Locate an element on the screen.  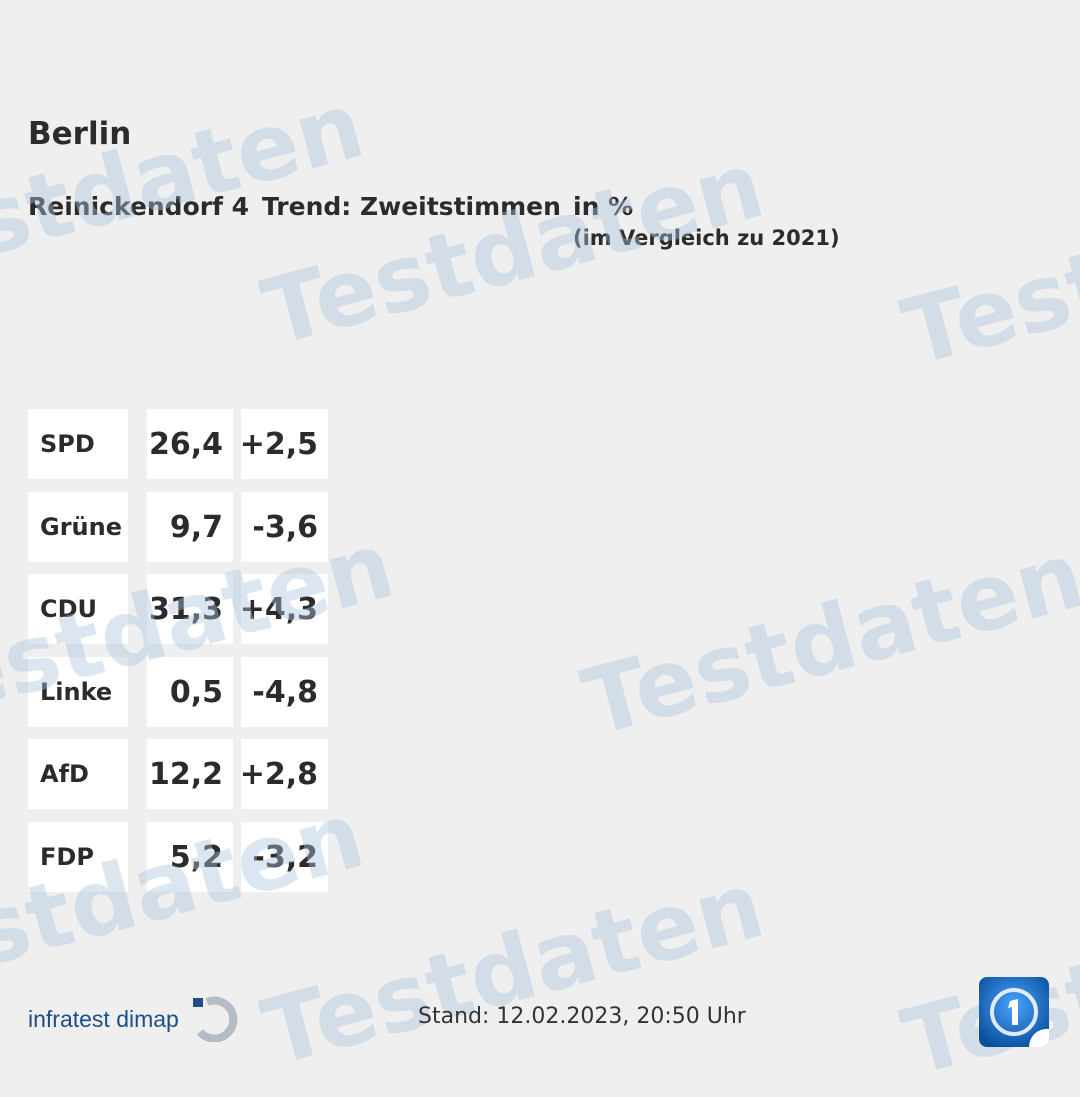
vote-change-afd: +2,8 is located at coordinates (284, 774).